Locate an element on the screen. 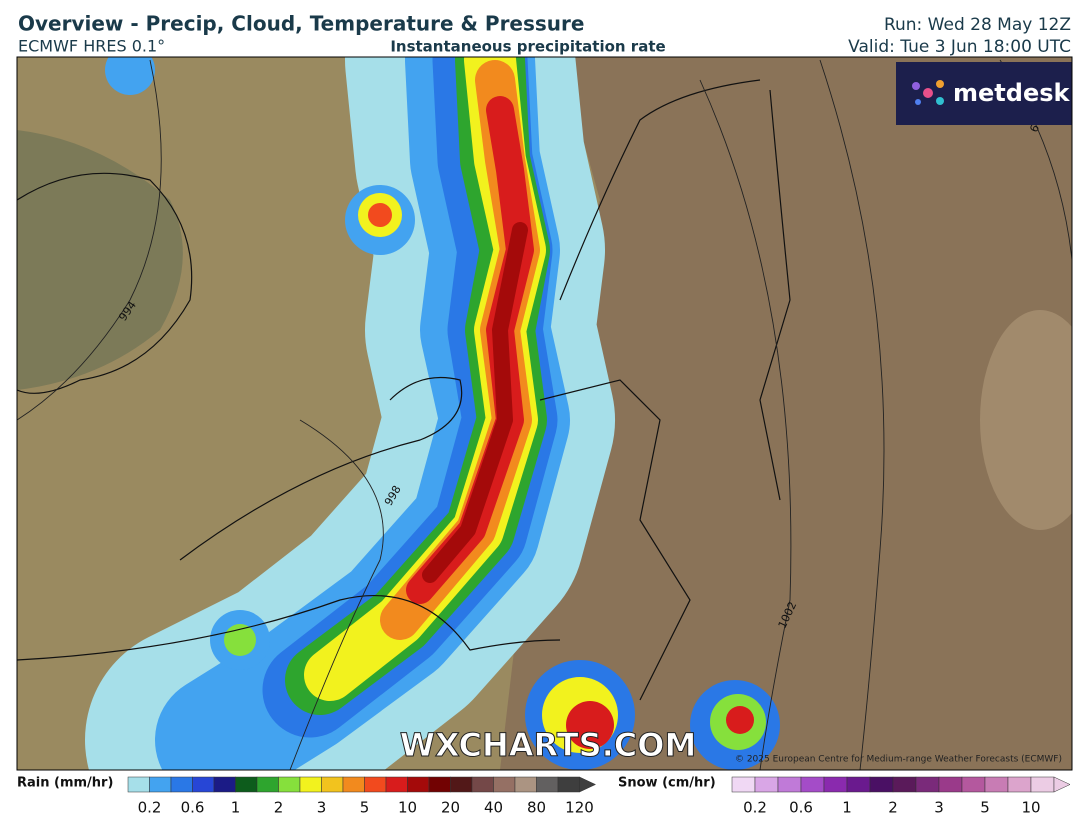  watermark: WXCHARTS.COM is located at coordinates (548, 745).